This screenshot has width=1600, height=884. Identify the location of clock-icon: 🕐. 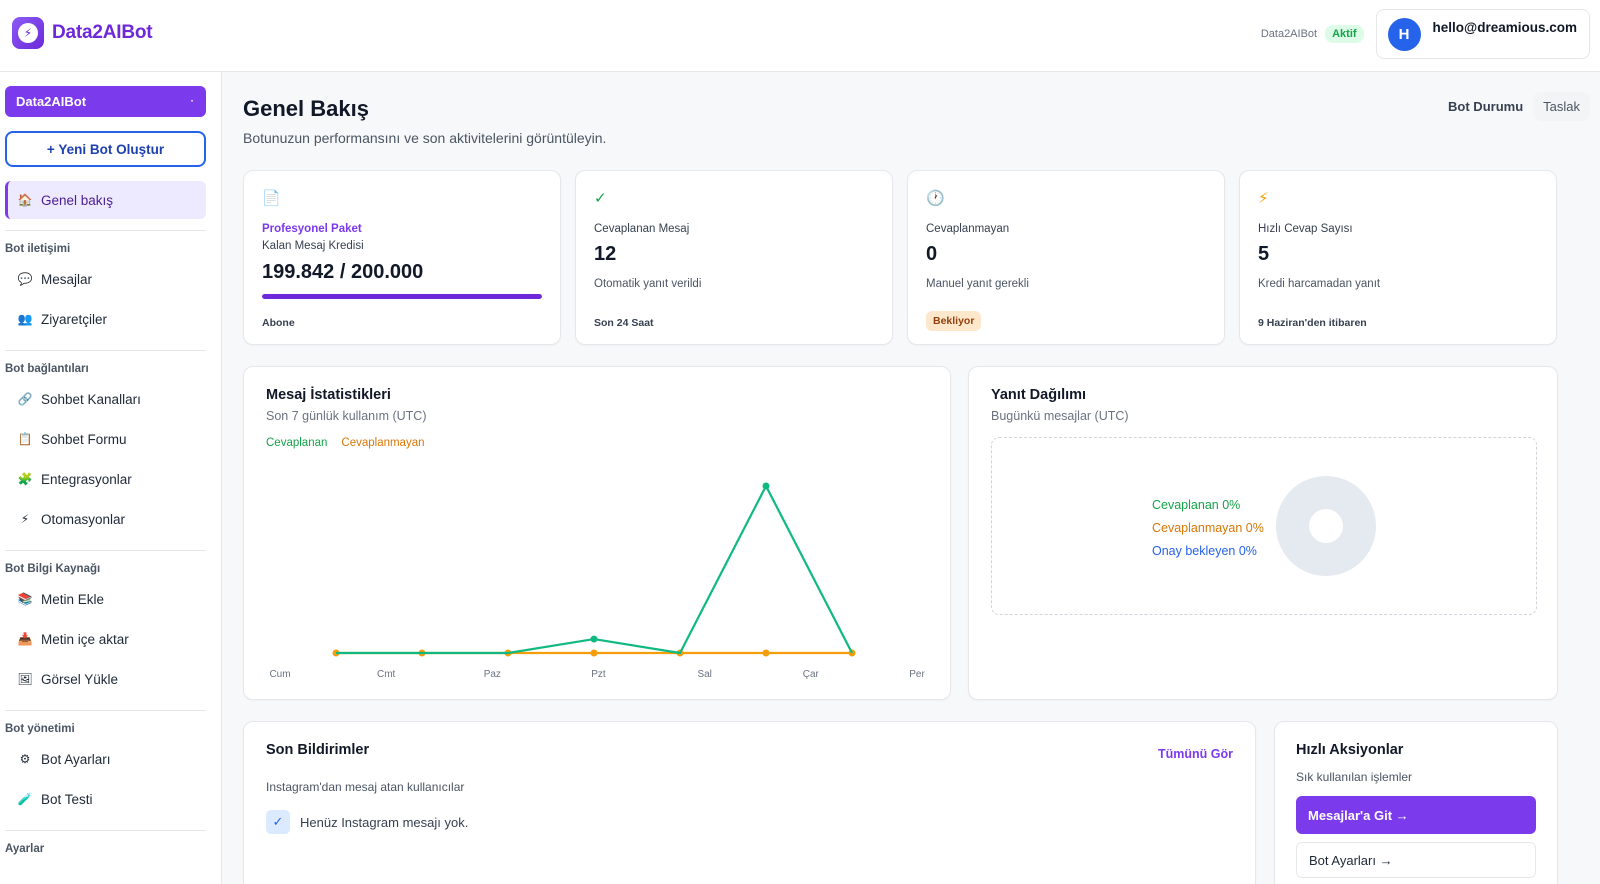
(935, 198).